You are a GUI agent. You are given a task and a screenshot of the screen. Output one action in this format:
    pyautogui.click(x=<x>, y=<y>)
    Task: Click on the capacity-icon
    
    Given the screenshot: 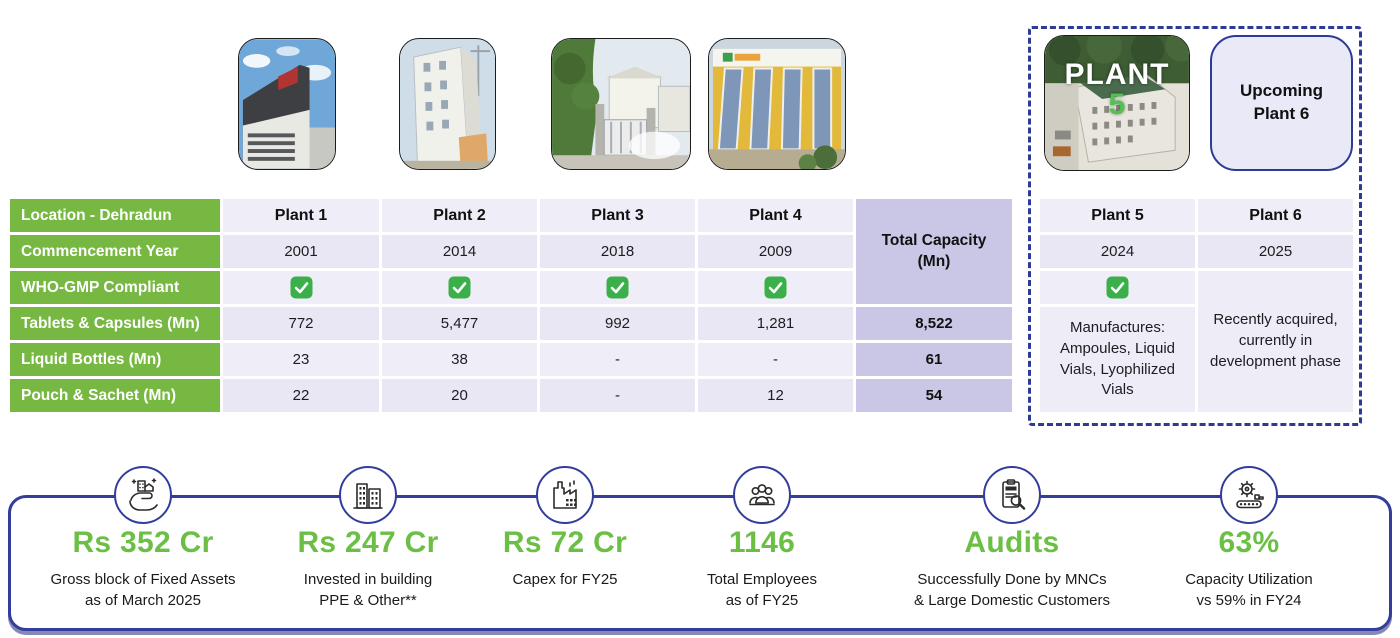 What is the action you would take?
    pyautogui.click(x=1250, y=494)
    